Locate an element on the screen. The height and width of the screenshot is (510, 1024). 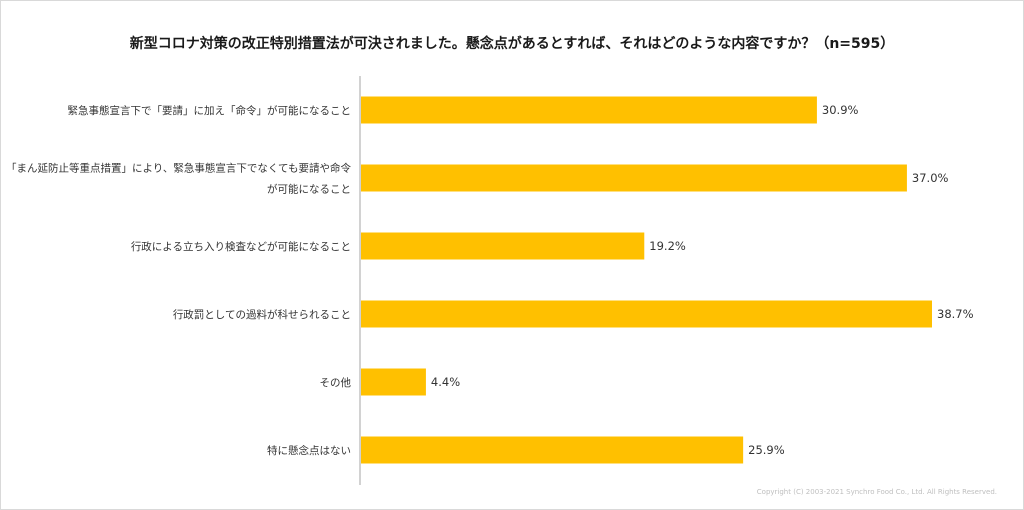
category-label: が可能になること is located at coordinates (309, 189).